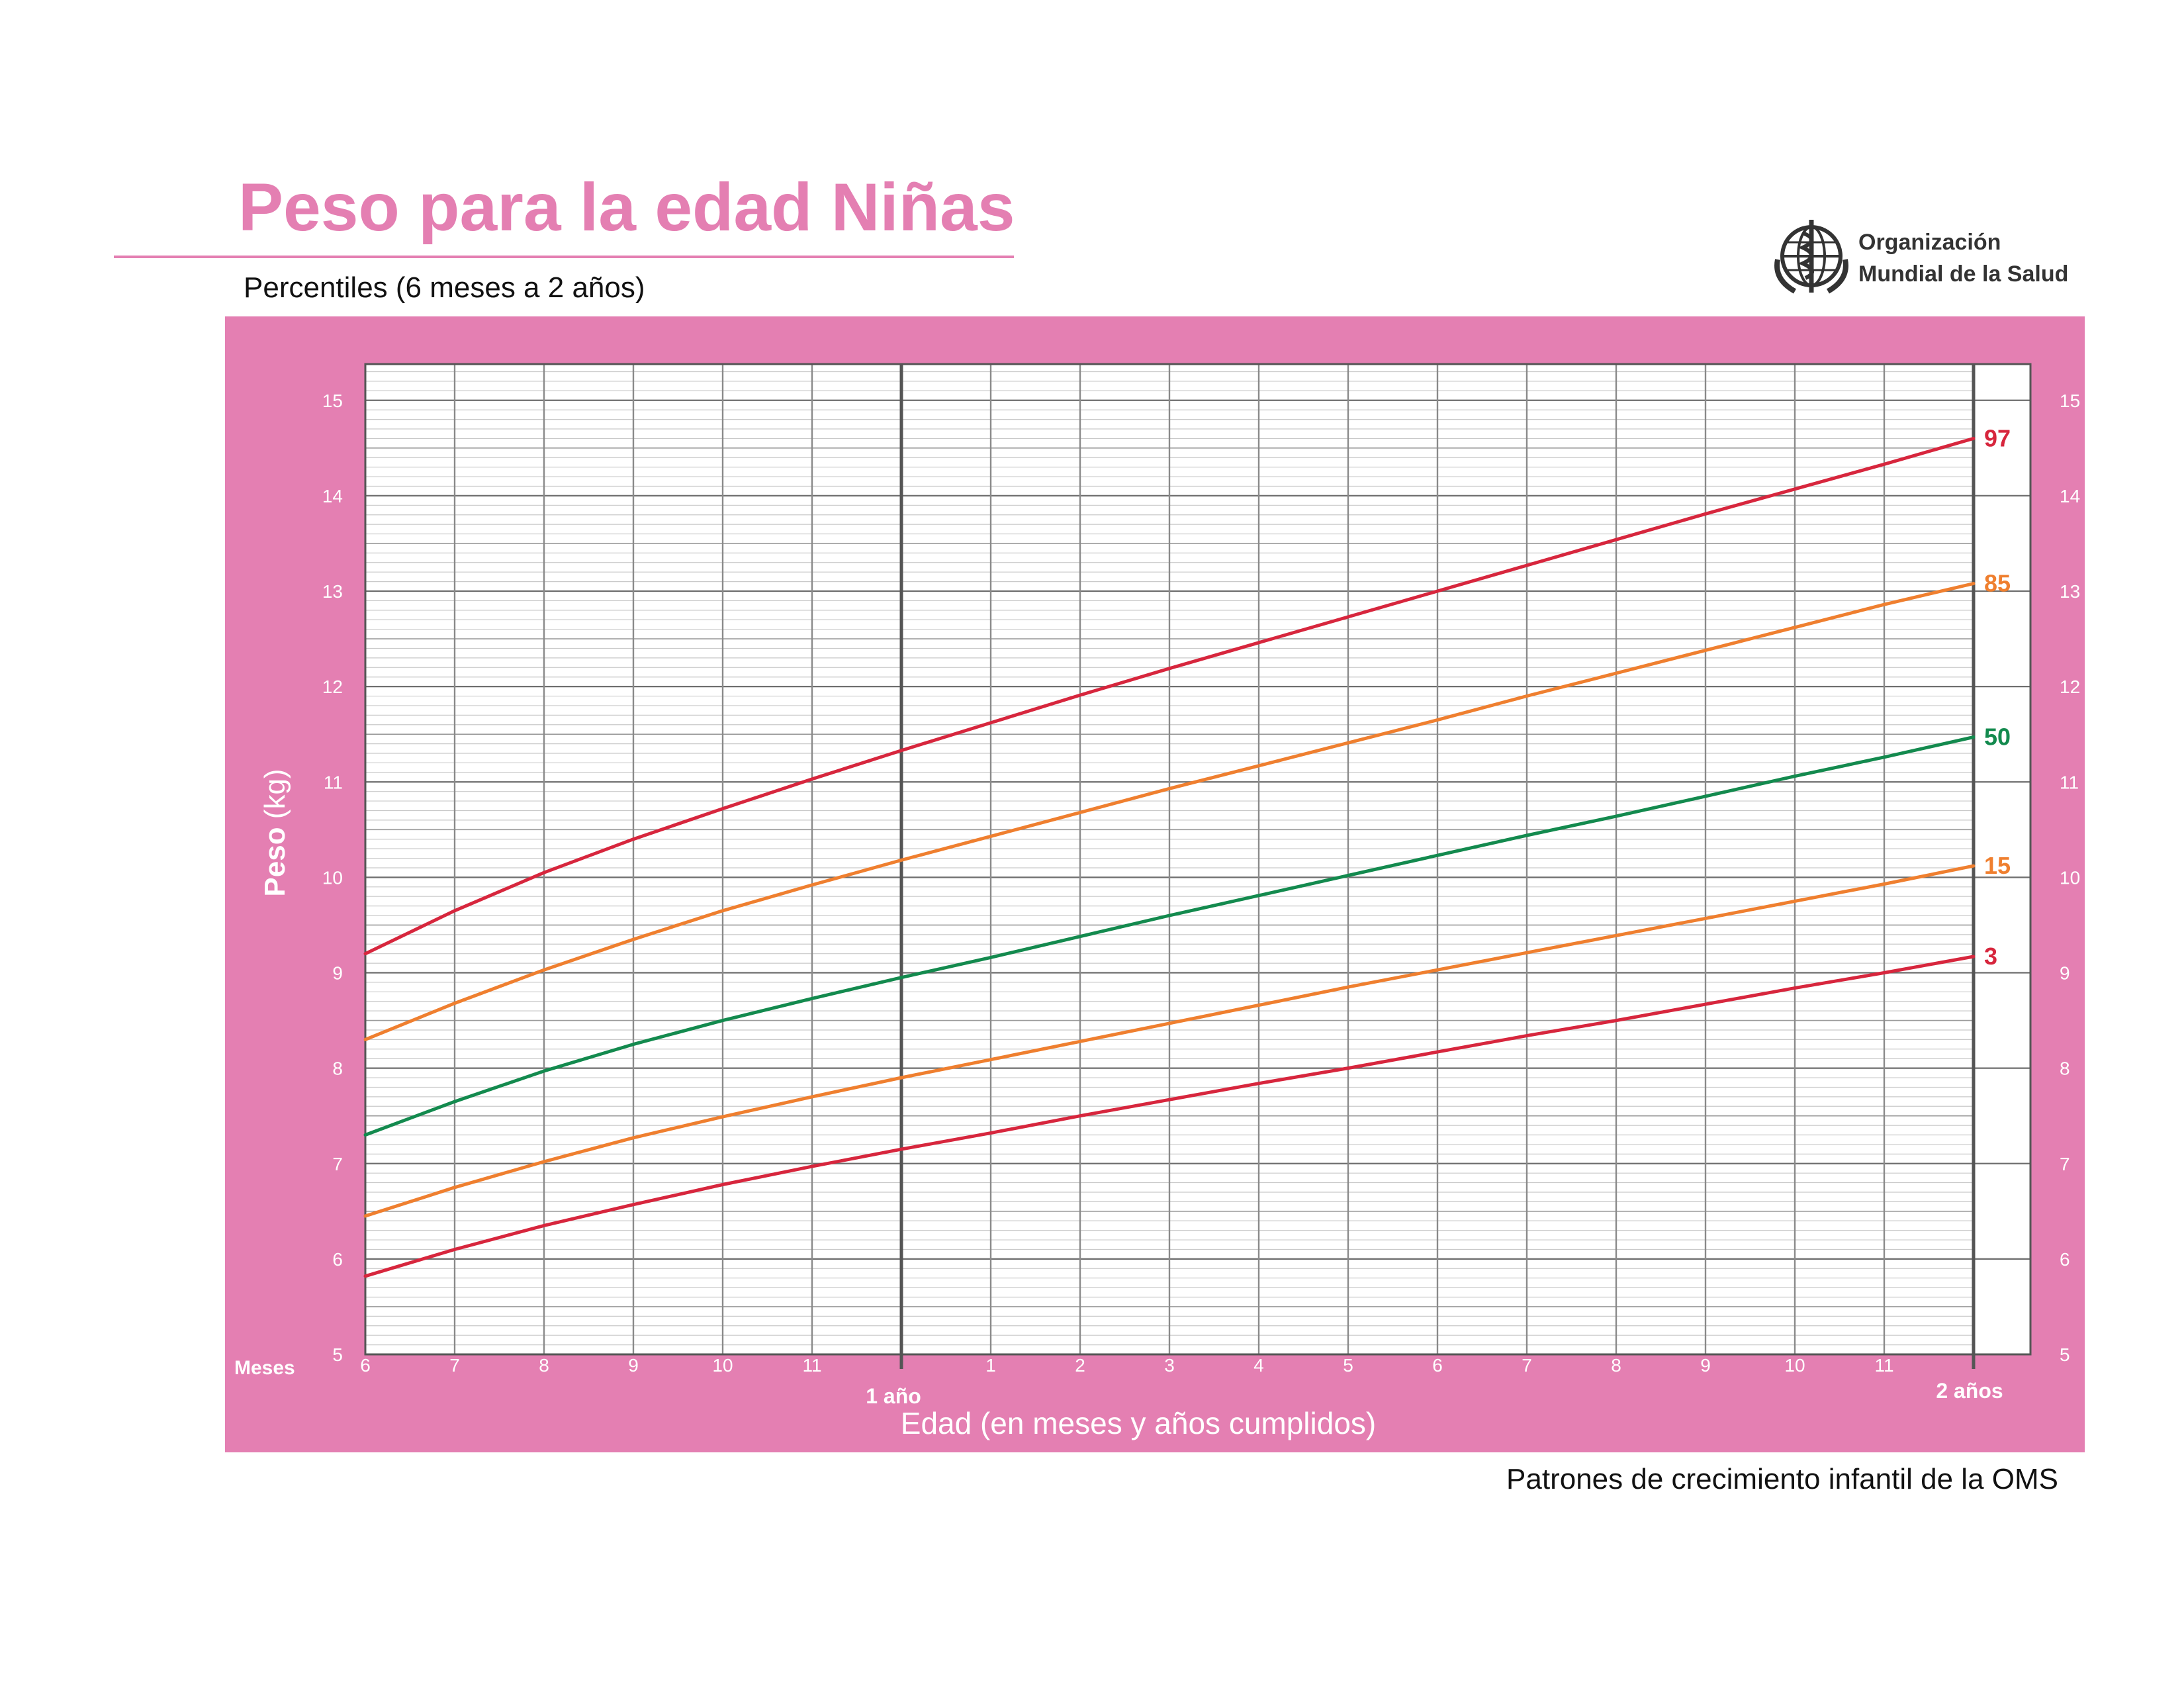 Image resolution: width=2184 pixels, height=1688 pixels. I want to click on x-axis-title: Edad (en meses y años cumplidos), so click(1139, 1423).